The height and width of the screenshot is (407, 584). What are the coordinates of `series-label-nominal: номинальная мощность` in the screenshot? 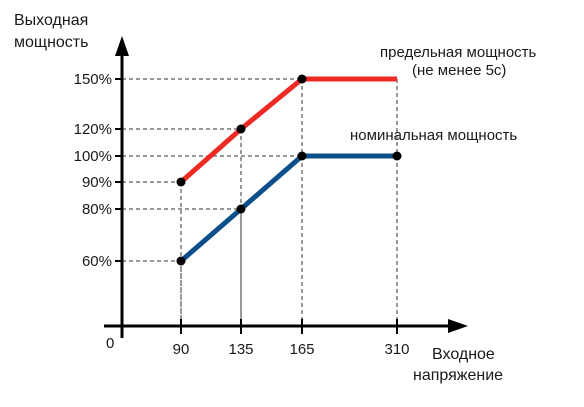 It's located at (433, 135).